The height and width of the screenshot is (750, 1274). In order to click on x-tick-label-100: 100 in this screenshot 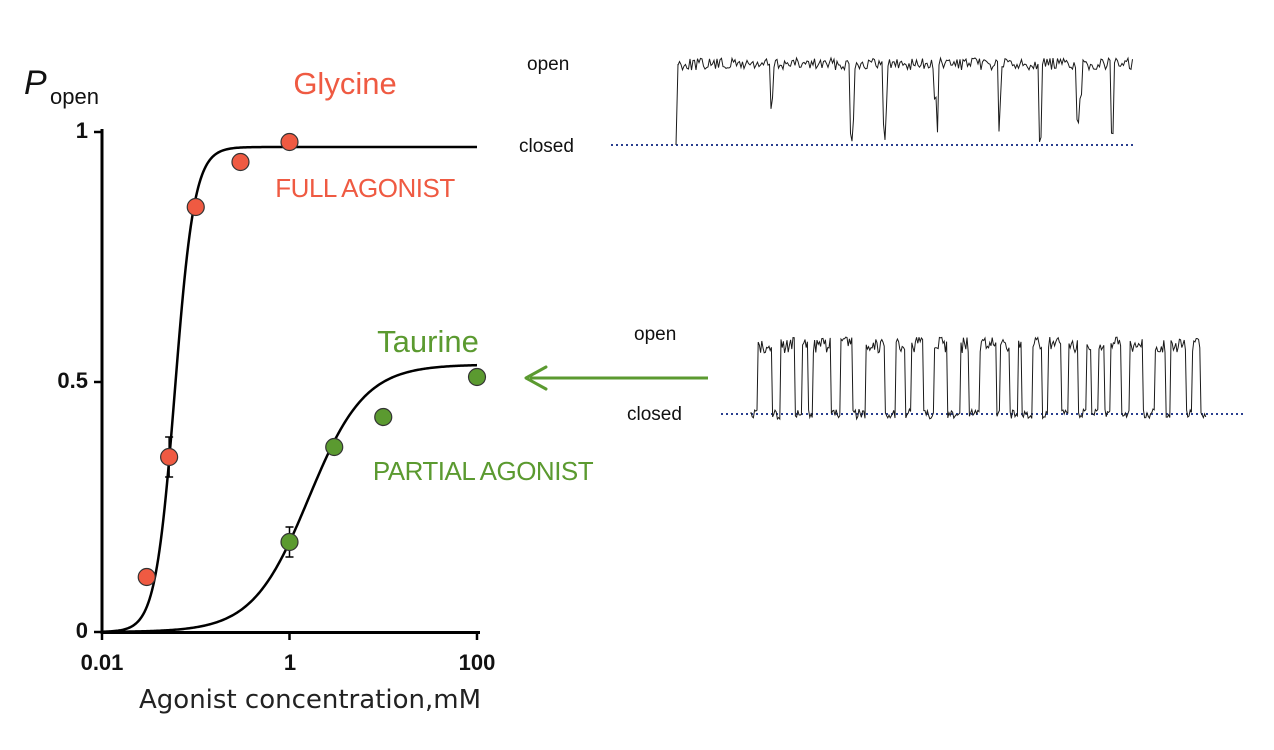, I will do `click(477, 662)`.